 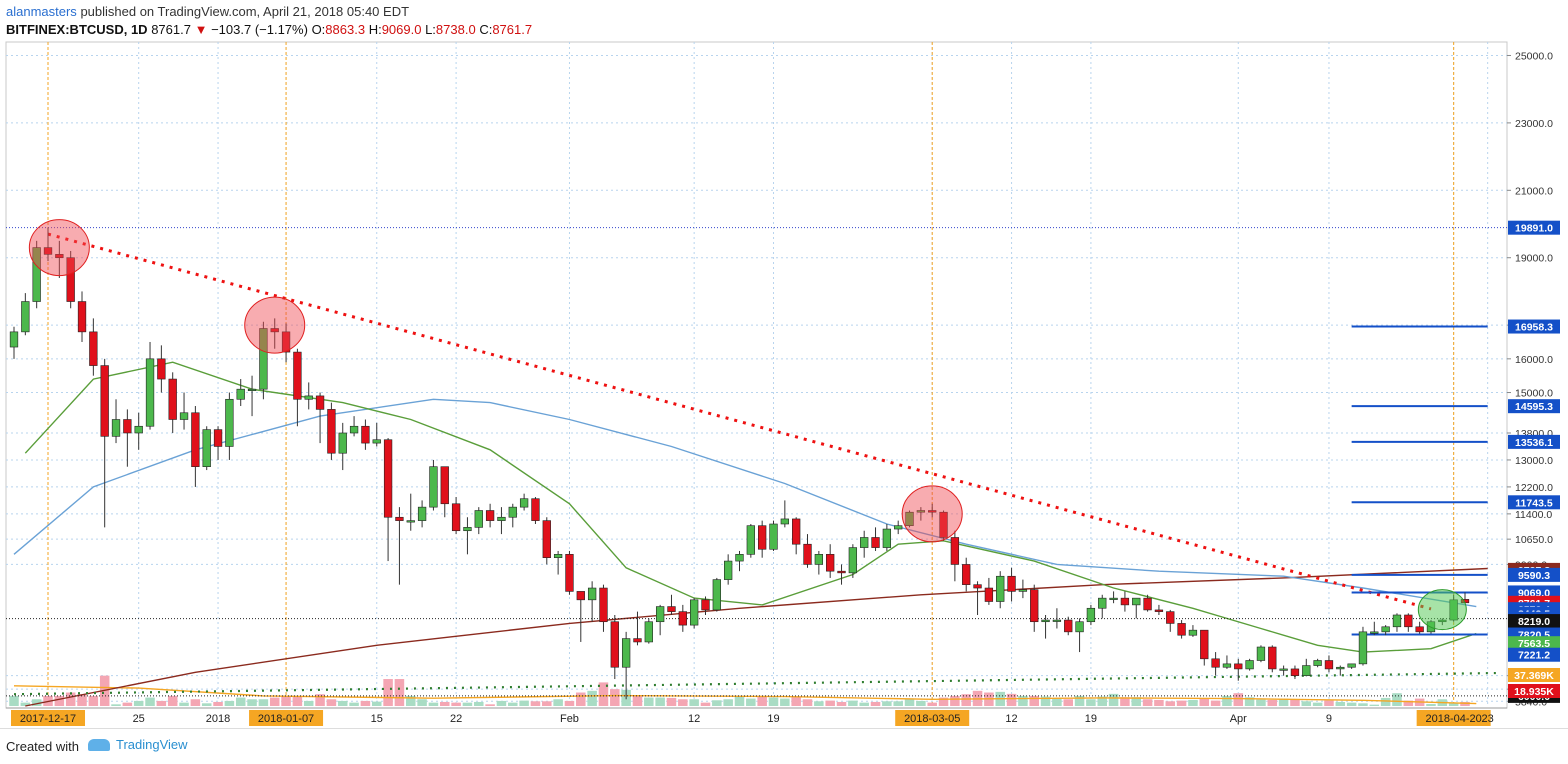 What do you see at coordinates (1534, 540) in the screenshot?
I see `y-tick-label: 10650.0` at bounding box center [1534, 540].